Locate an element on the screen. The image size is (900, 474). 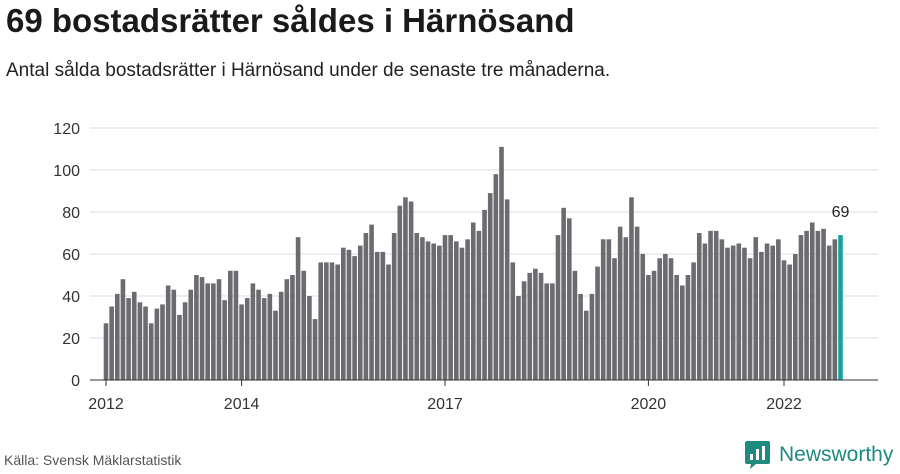
latest-value-label: 69 is located at coordinates (841, 212).